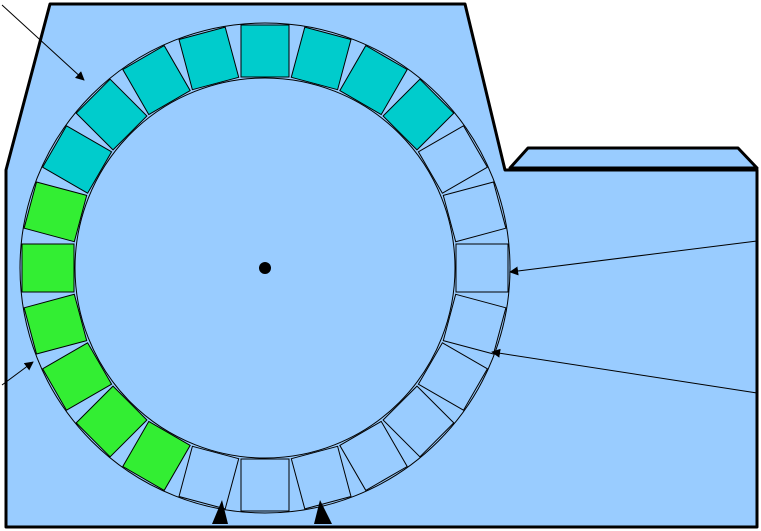  I want to click on housing-right-step, so click(633, 158).